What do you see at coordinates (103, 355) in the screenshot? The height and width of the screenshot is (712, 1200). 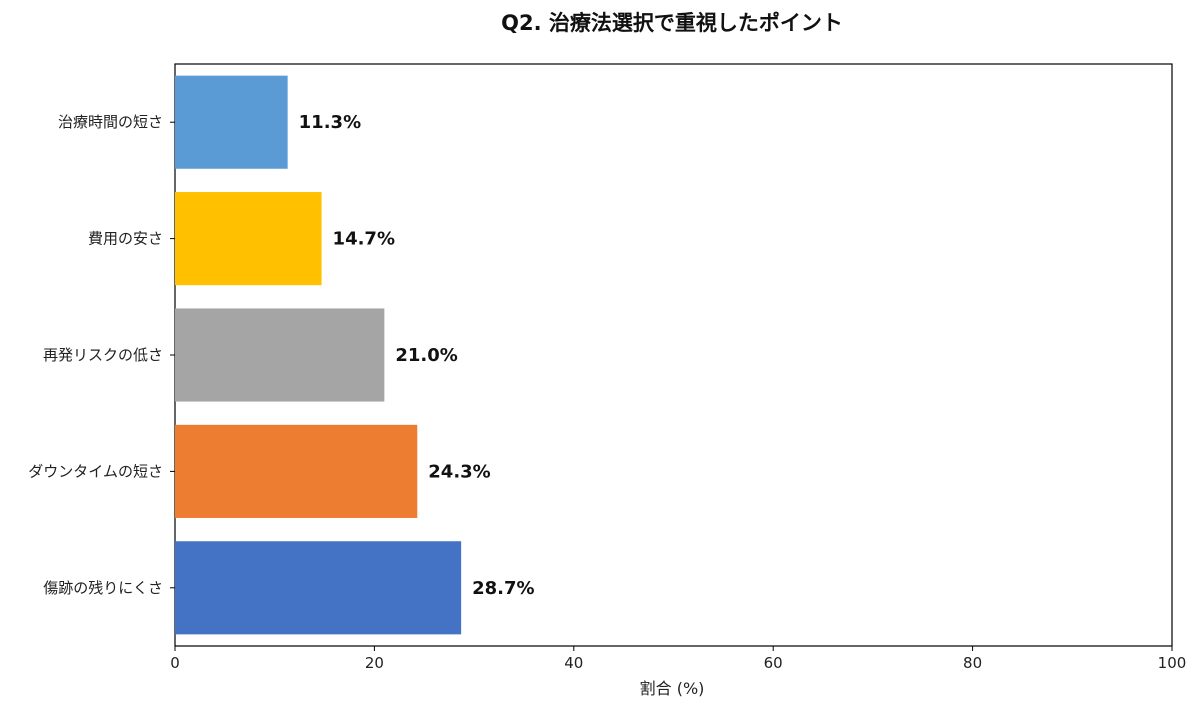 I see `category-label: 再発リスクの低さ` at bounding box center [103, 355].